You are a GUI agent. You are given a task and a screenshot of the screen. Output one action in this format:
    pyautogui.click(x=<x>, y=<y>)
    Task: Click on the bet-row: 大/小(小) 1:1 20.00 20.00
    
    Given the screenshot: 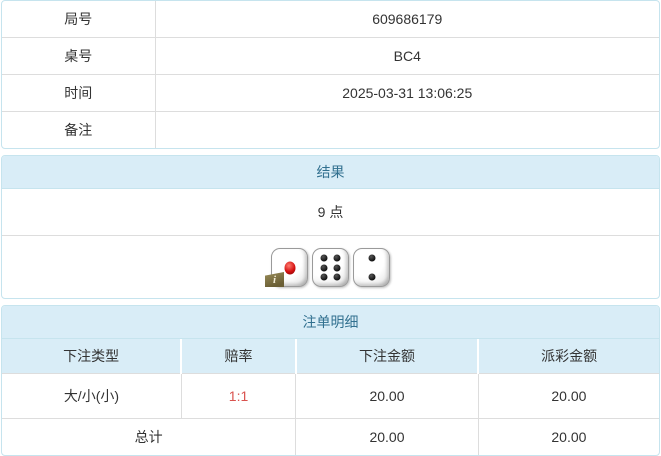 What is the action you would take?
    pyautogui.click(x=330, y=396)
    